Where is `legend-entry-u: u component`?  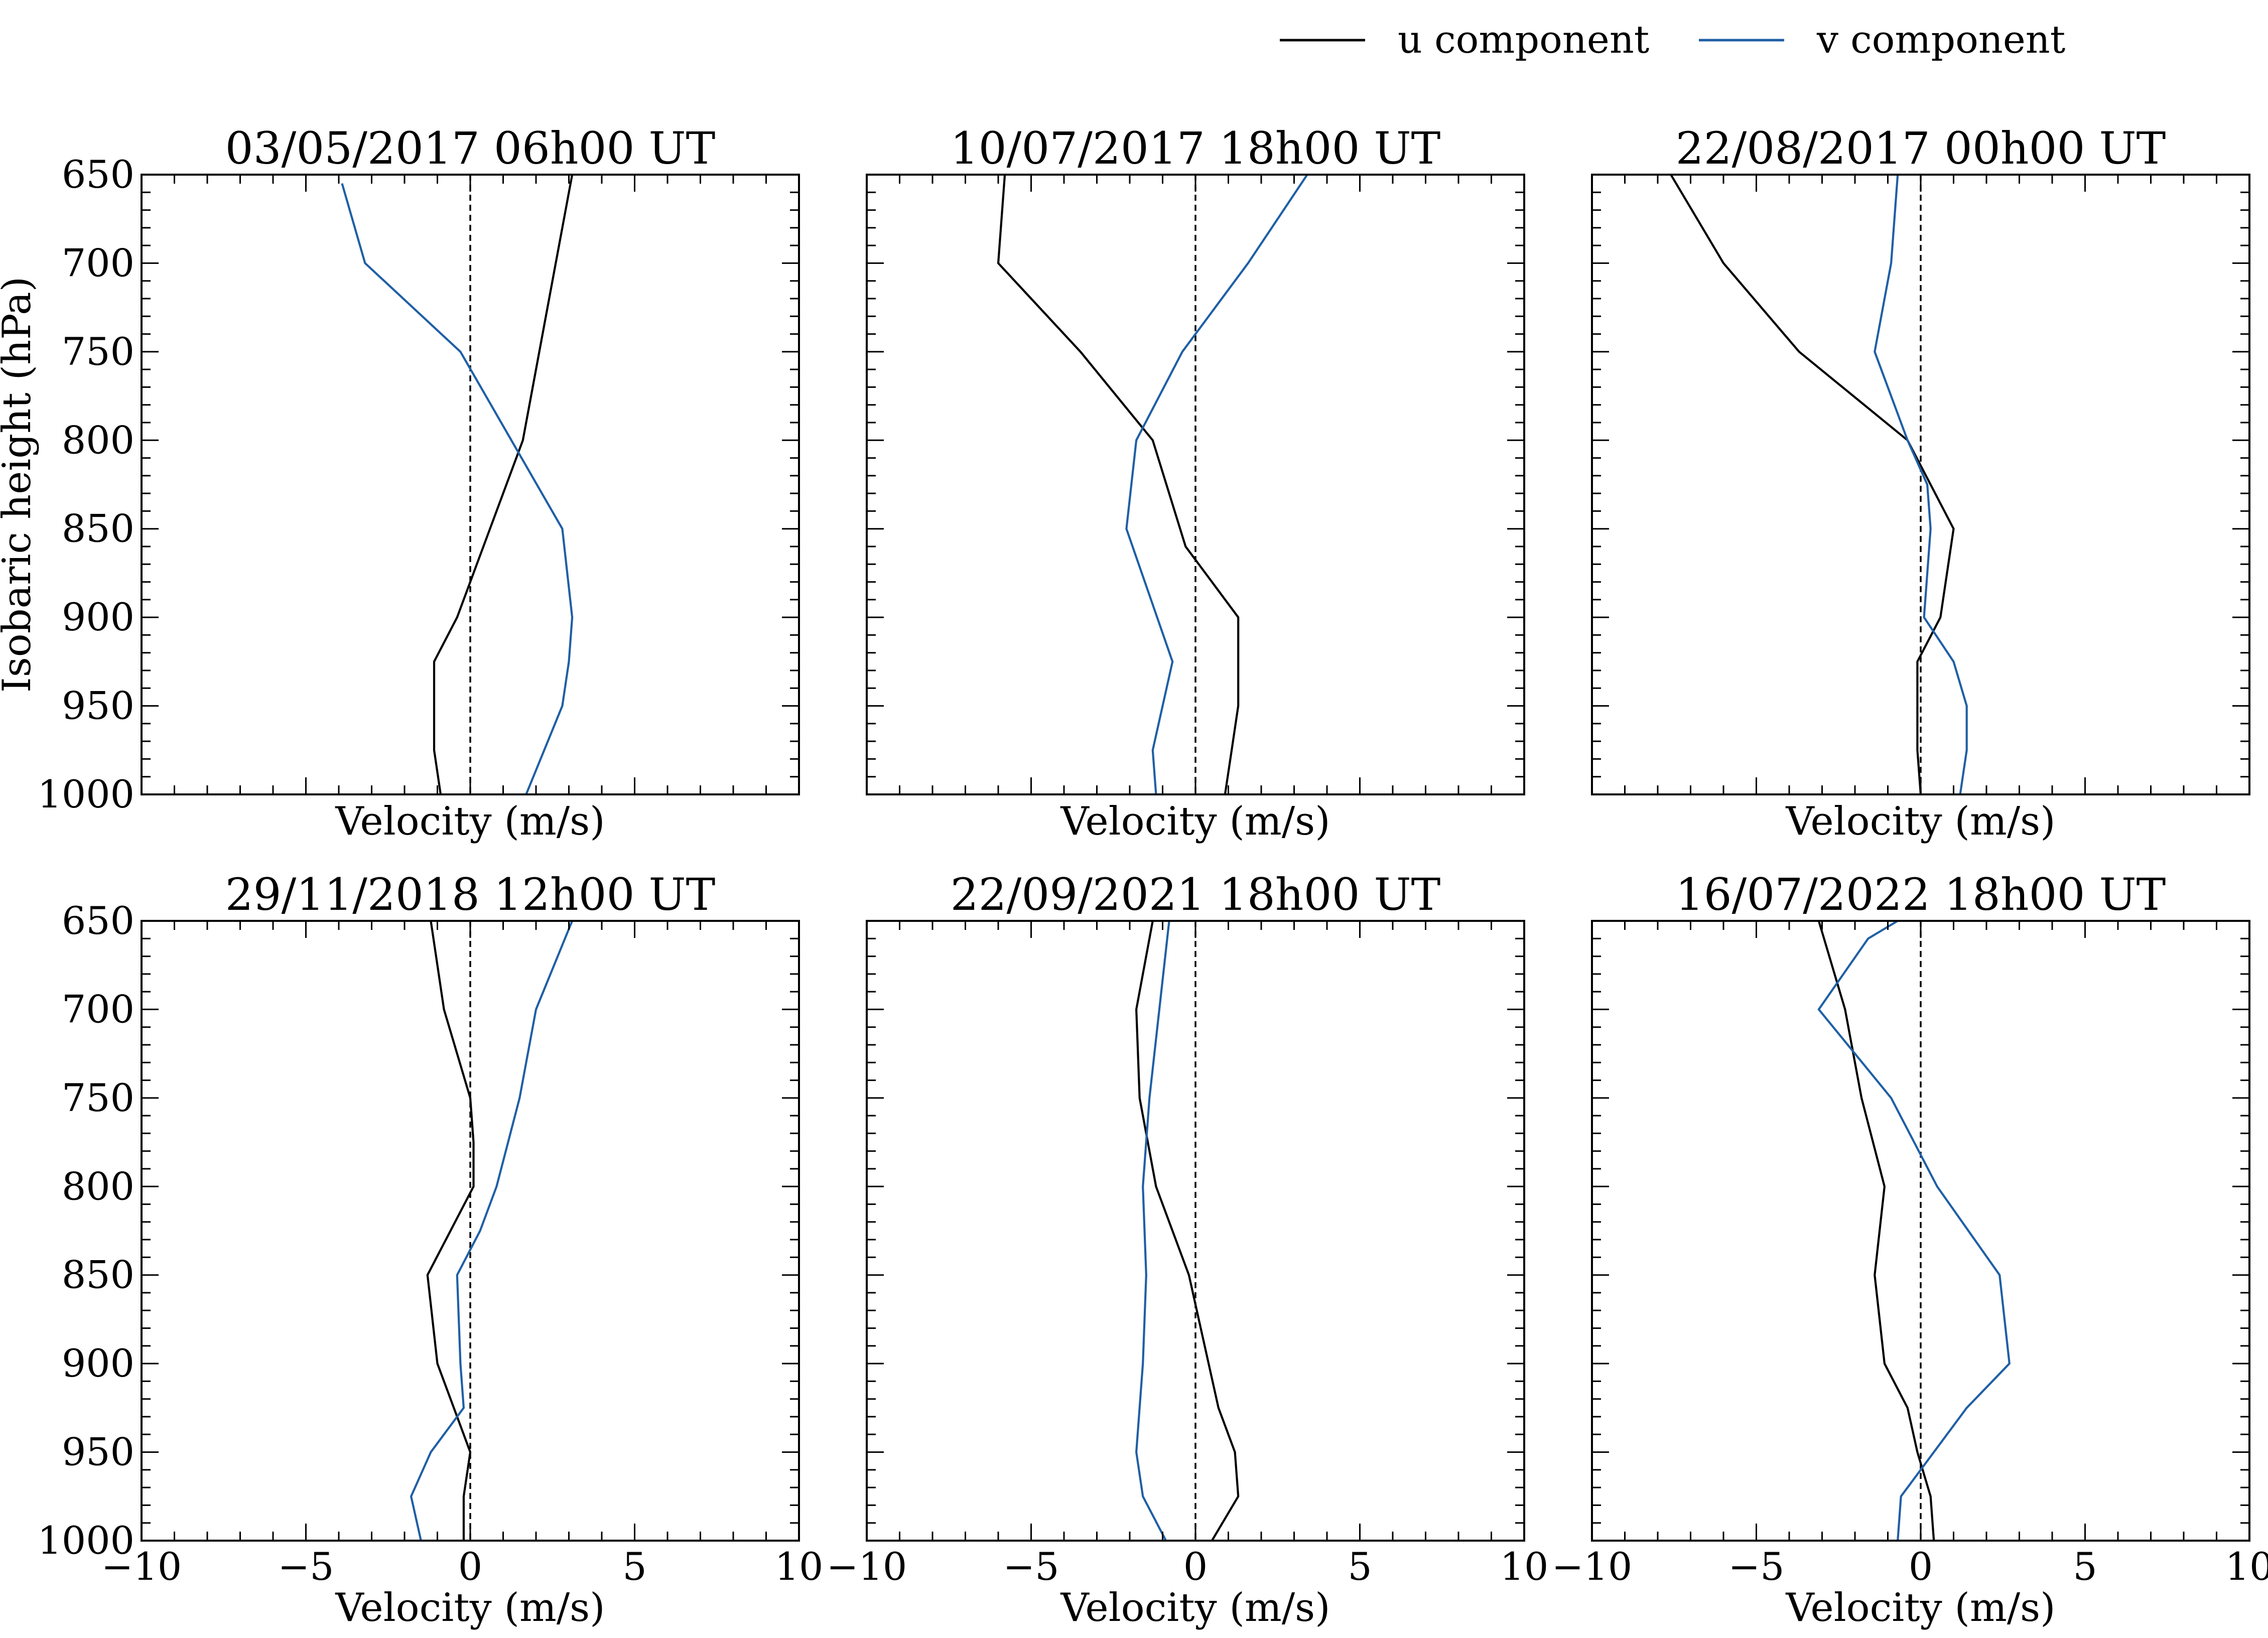
legend-entry-u: u component is located at coordinates (1464, 39).